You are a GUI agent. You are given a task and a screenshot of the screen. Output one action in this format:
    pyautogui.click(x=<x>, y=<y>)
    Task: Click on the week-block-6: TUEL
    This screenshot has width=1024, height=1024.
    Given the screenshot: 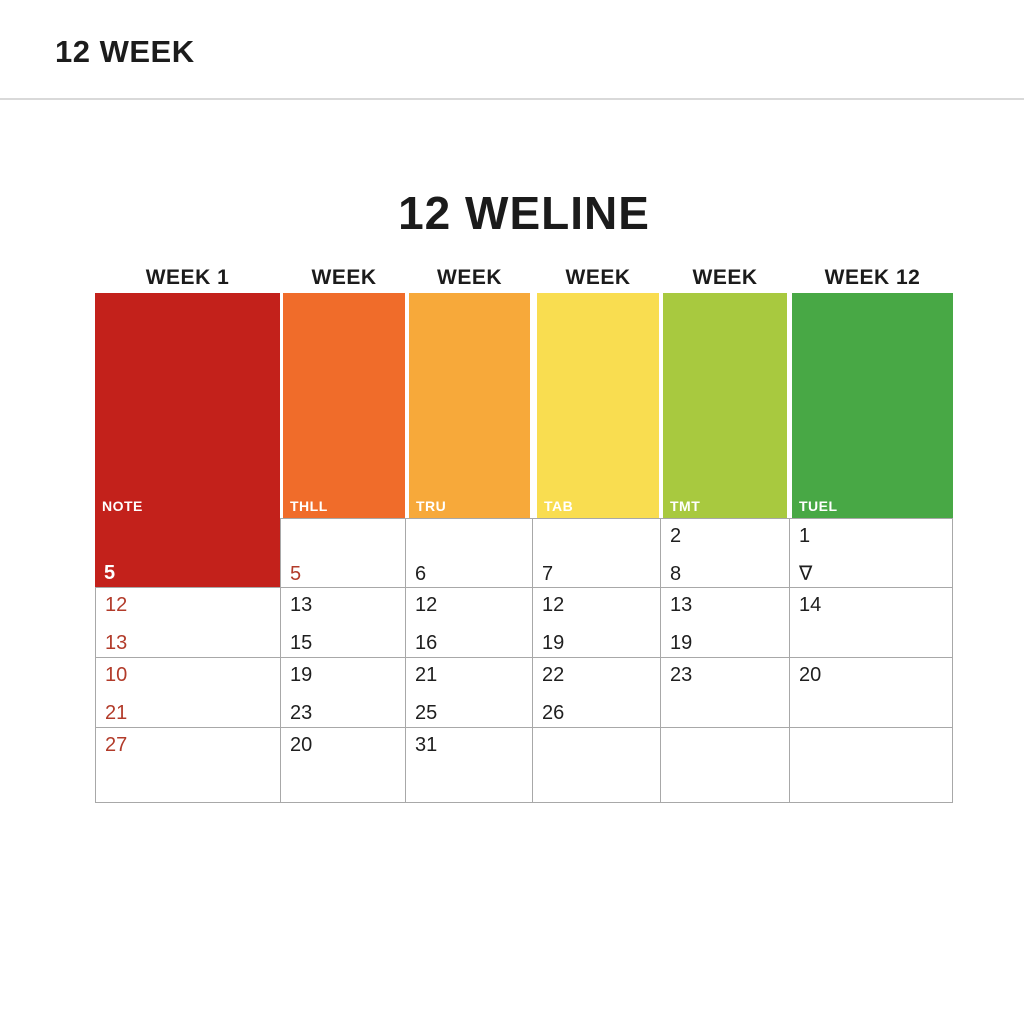 What is the action you would take?
    pyautogui.click(x=872, y=405)
    